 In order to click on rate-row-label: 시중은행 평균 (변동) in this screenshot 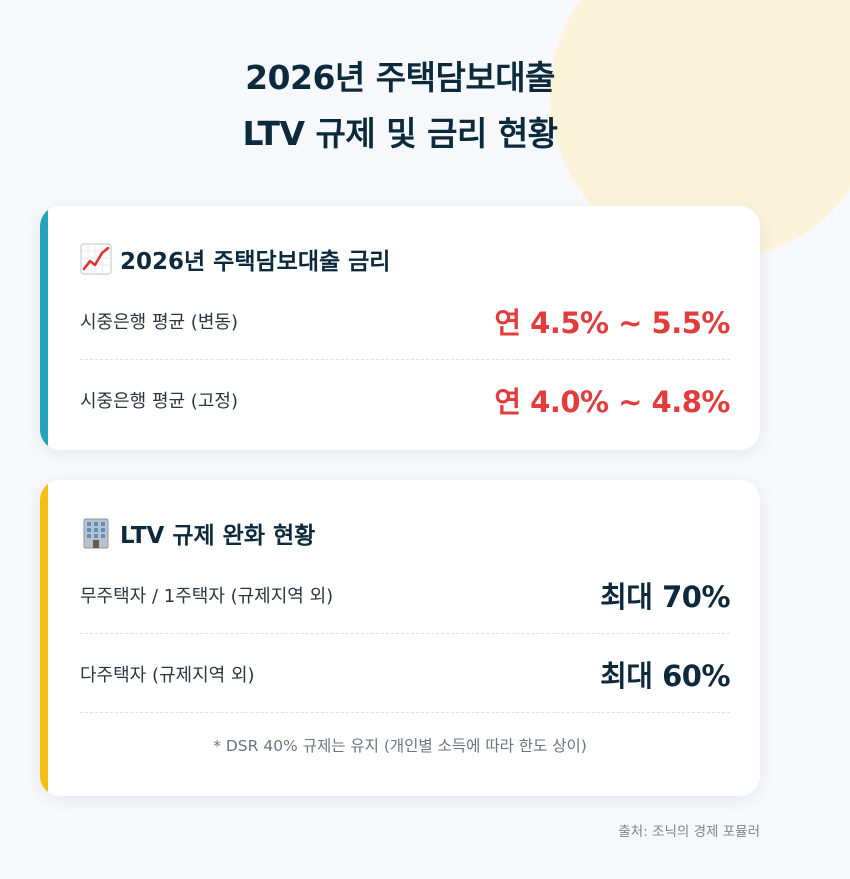, I will do `click(159, 322)`.